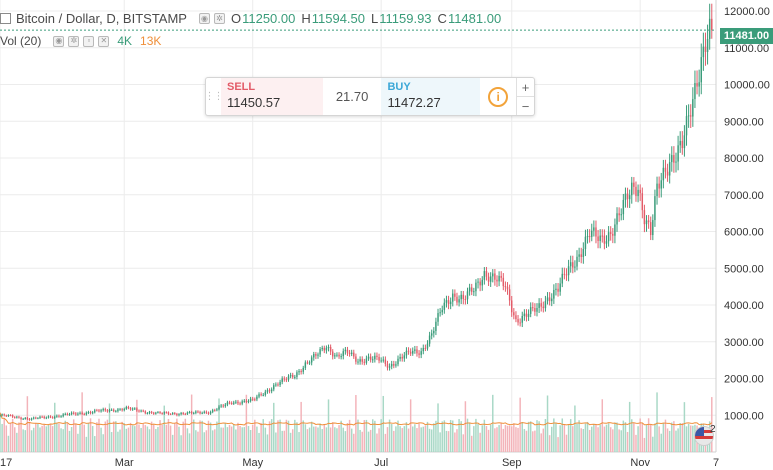  I want to click on quantity-stepper: + −, so click(525, 96).